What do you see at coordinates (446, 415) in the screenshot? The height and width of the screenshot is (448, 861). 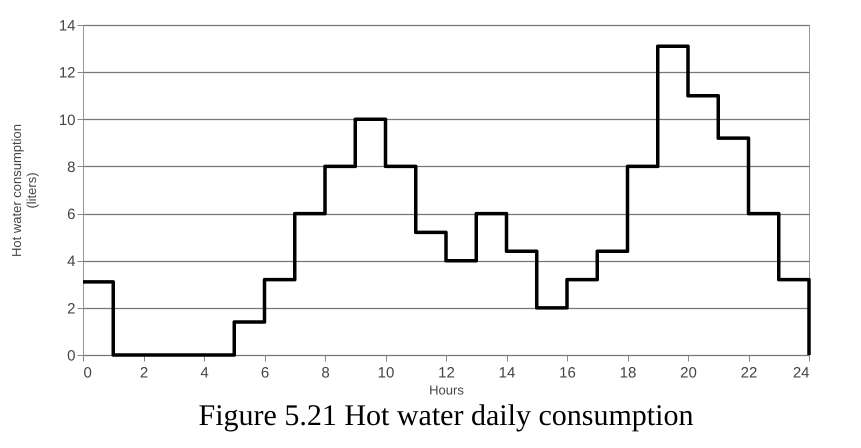 I see `caption: Figure 5.21 Hot water daily consumption` at bounding box center [446, 415].